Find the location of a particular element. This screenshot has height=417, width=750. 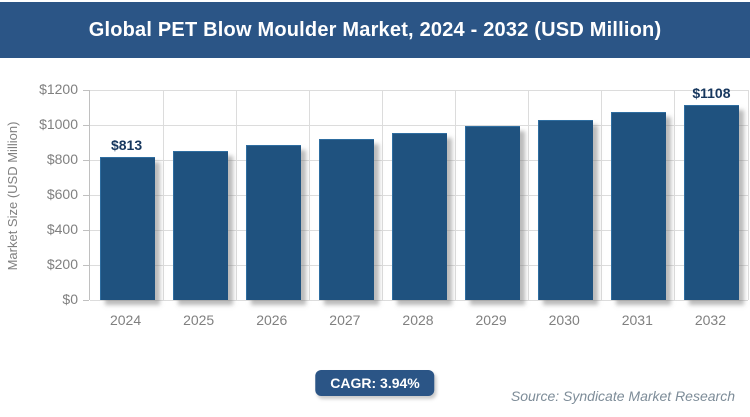

x-tick-label: 2030 is located at coordinates (564, 320).